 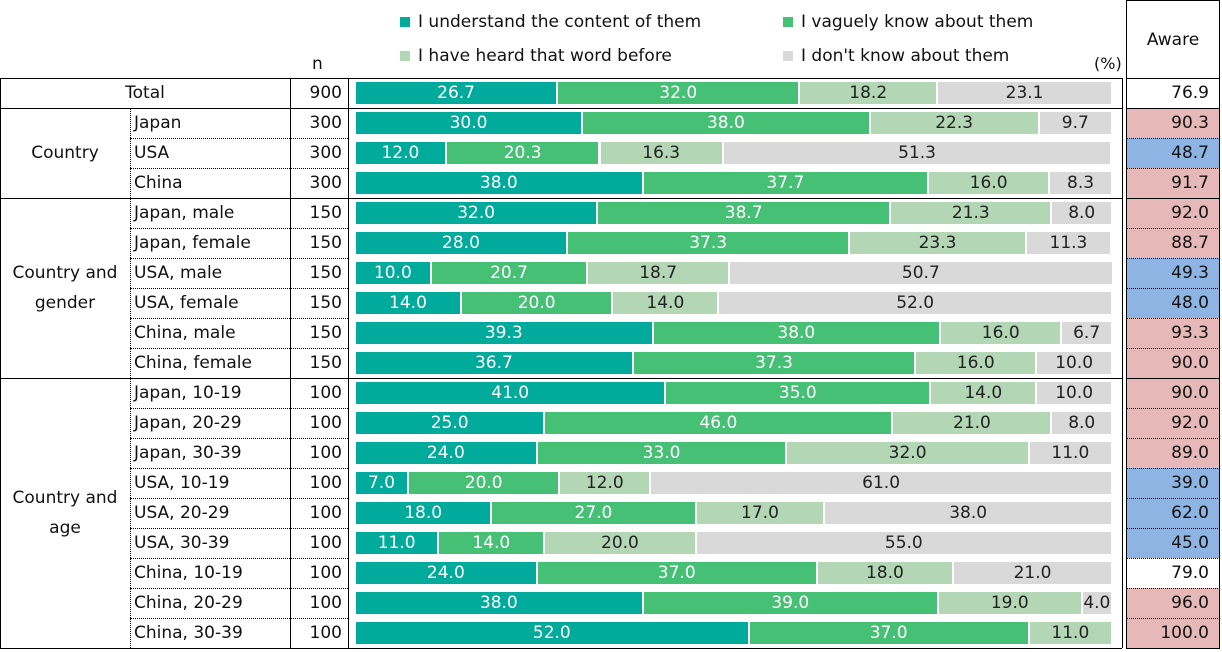 I want to click on bar-segment-dont-know: 6.7, so click(x=1086, y=333).